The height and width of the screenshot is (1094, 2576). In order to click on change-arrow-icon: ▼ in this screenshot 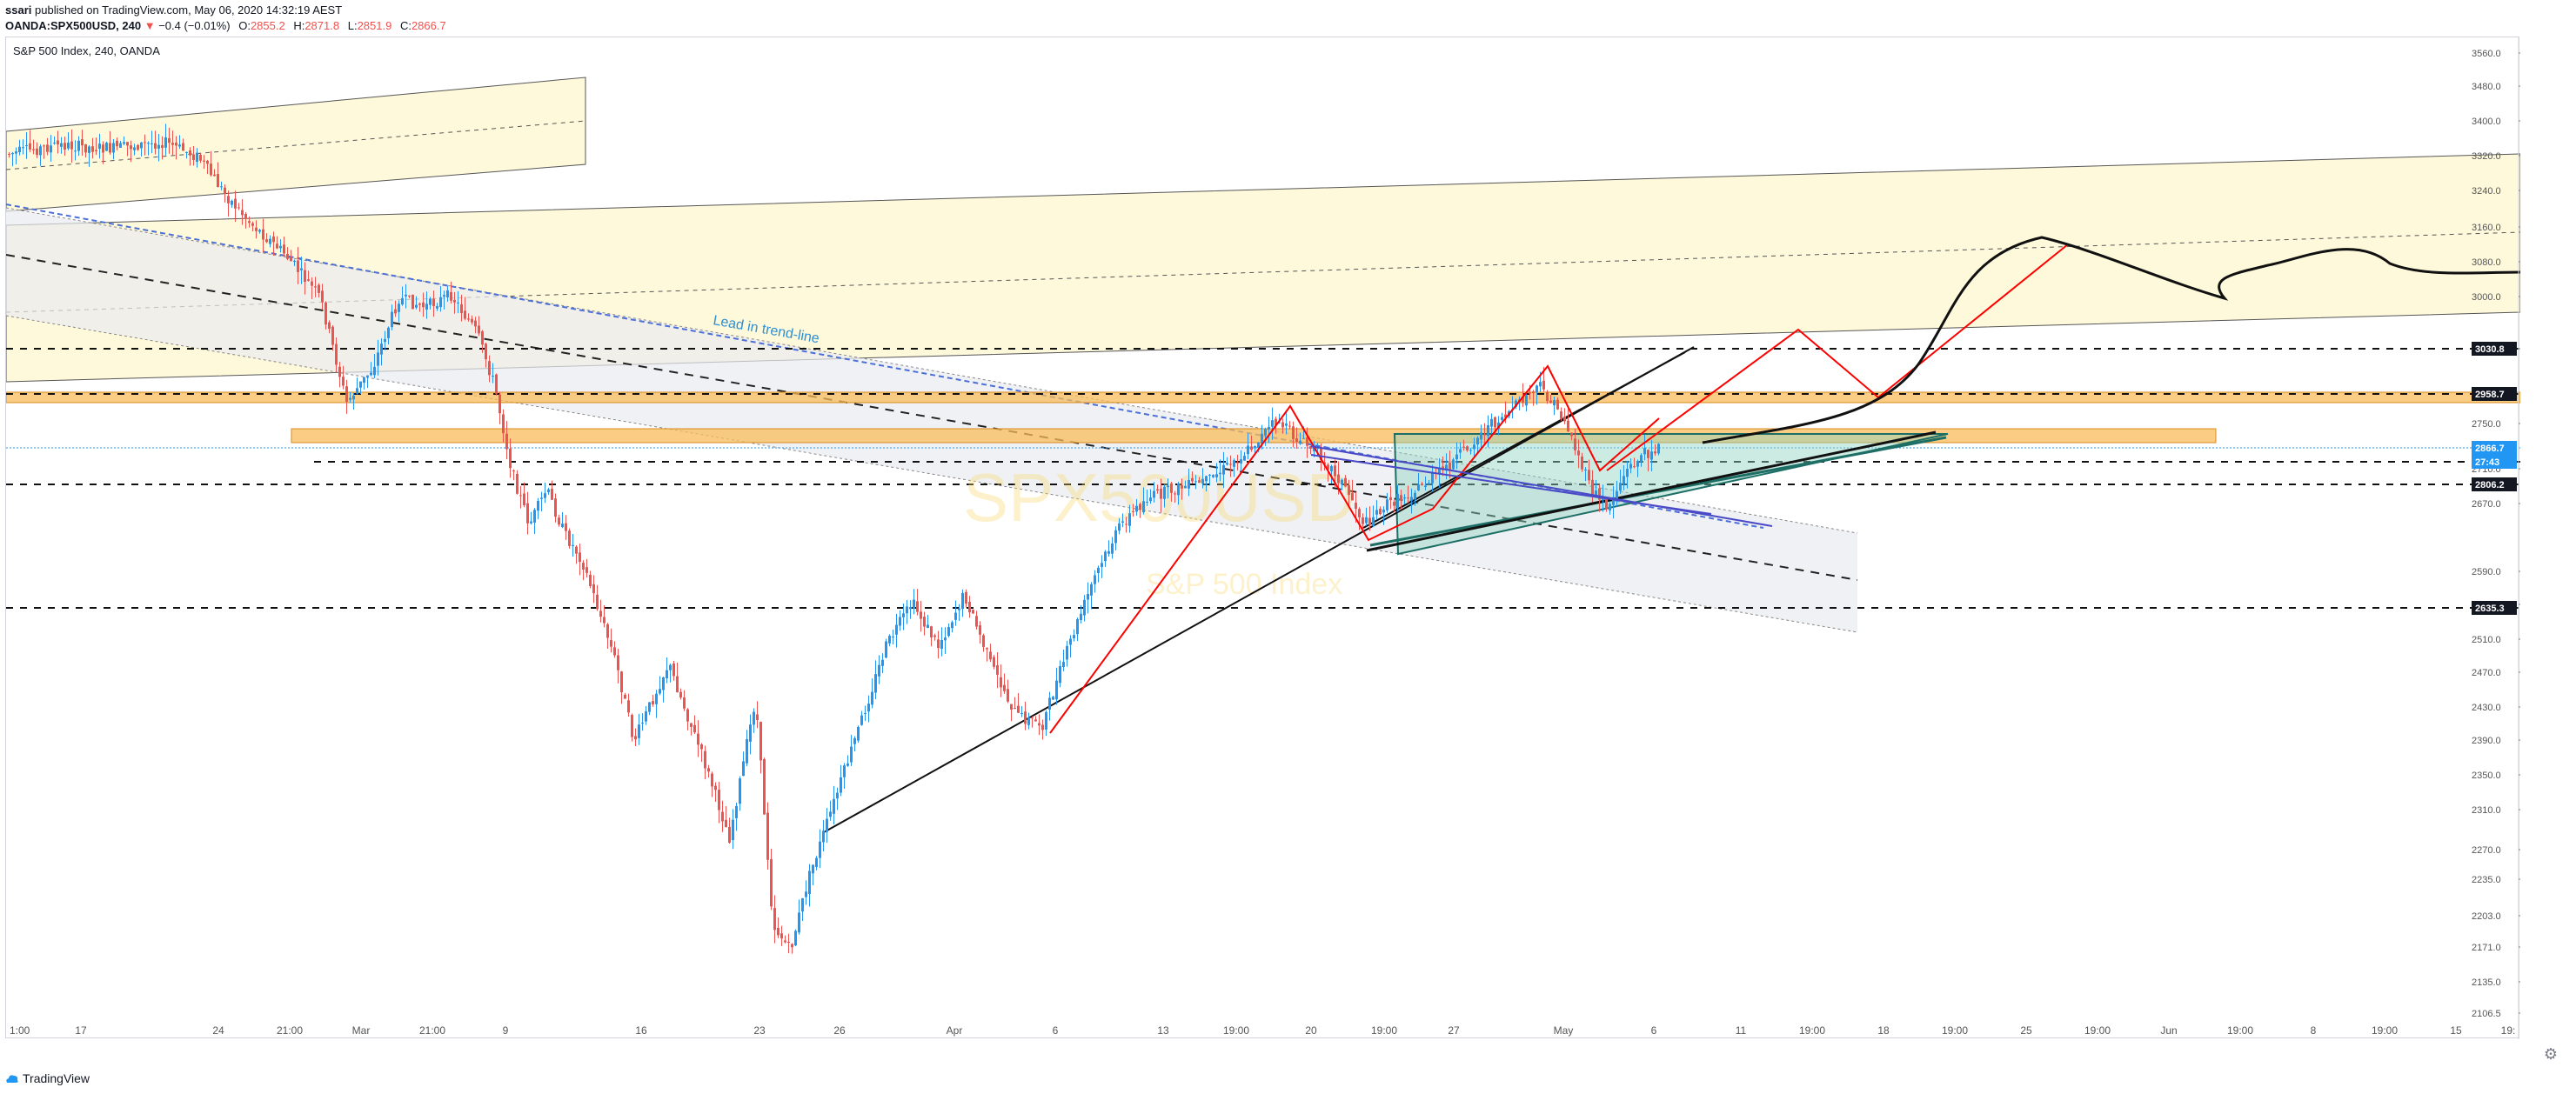, I will do `click(150, 25)`.